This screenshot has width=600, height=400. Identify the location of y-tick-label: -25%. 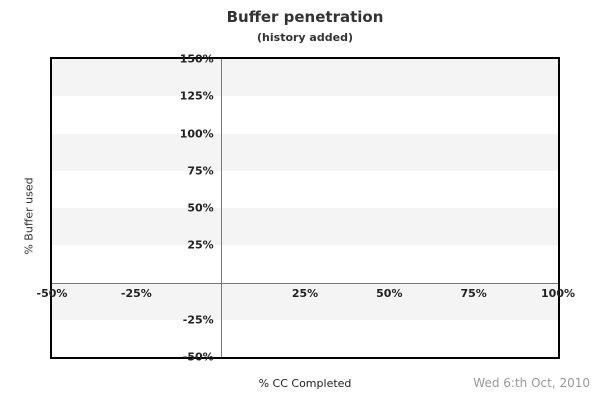
(198, 320).